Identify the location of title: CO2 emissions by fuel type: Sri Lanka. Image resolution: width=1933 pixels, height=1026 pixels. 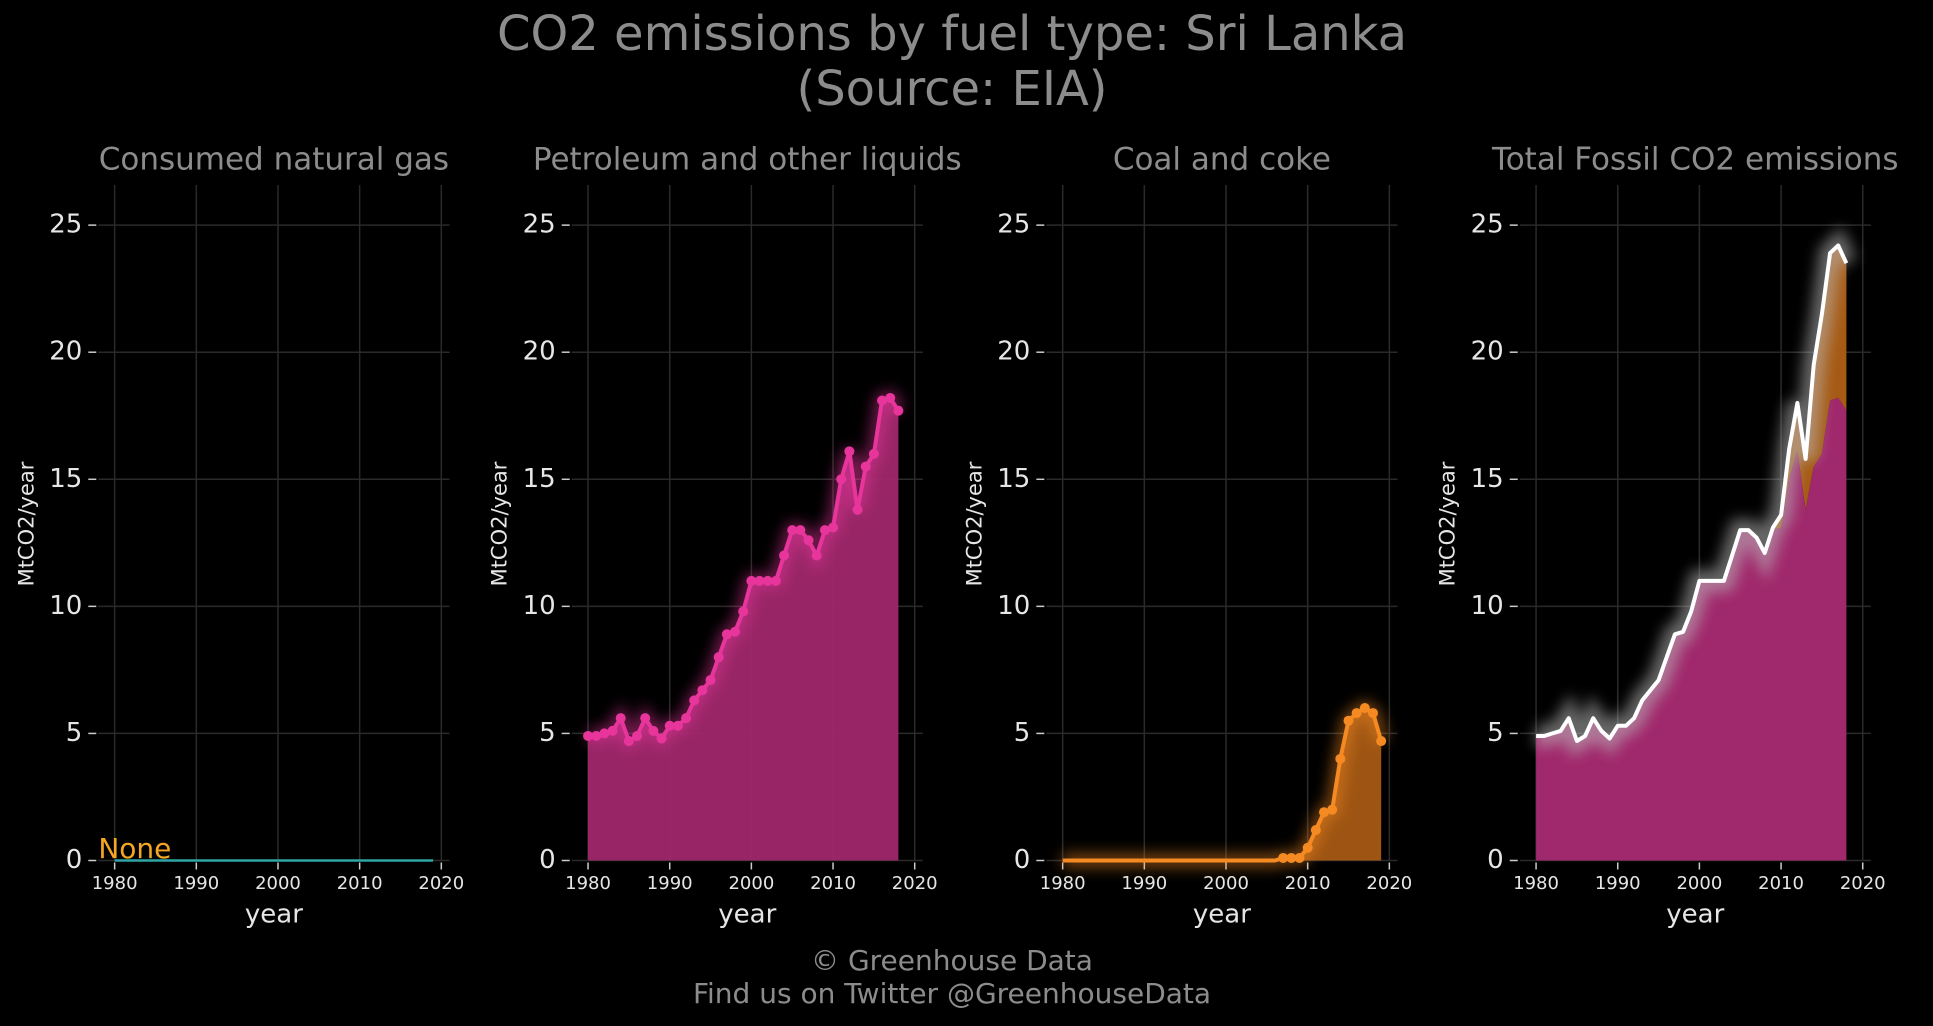
(952, 34).